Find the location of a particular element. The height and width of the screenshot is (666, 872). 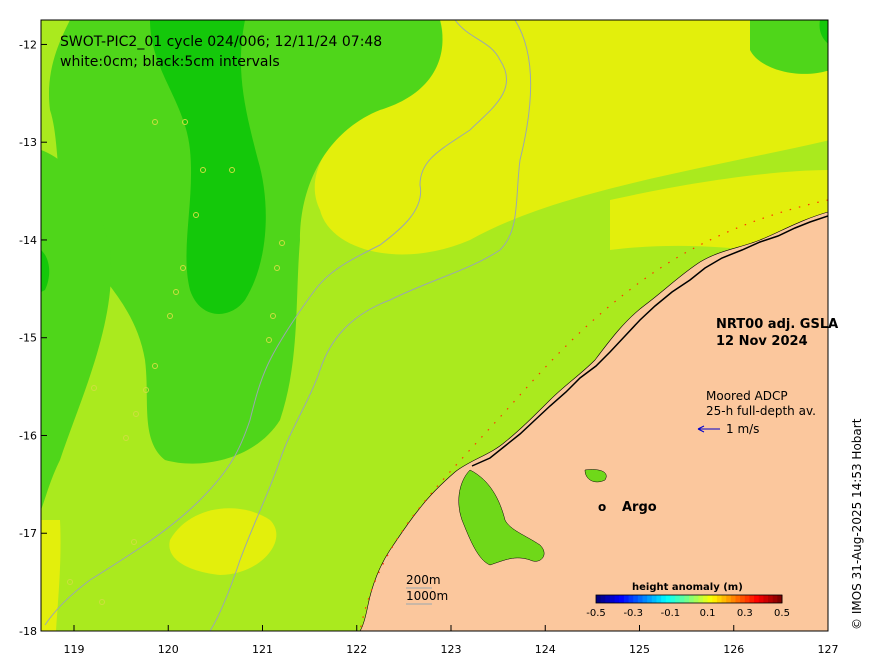

colorbar-tick-label: -0.5 is located at coordinates (596, 613).